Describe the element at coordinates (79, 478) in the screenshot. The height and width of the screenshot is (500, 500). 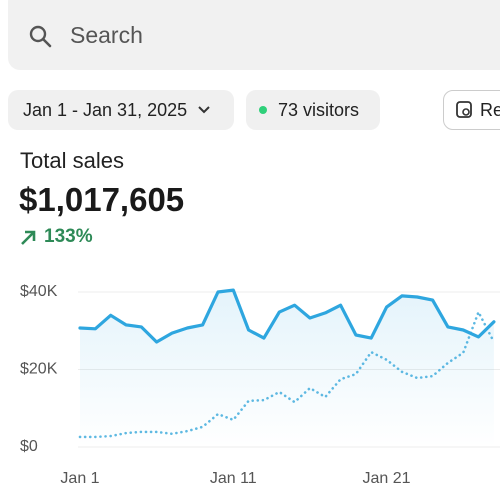
I see `x-tick-label: Jan 1` at that location.